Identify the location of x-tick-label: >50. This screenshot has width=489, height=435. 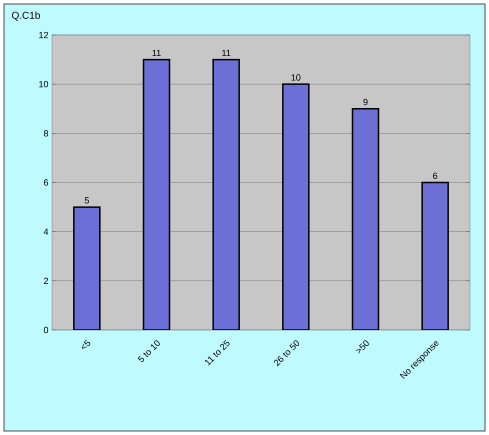
(362, 347).